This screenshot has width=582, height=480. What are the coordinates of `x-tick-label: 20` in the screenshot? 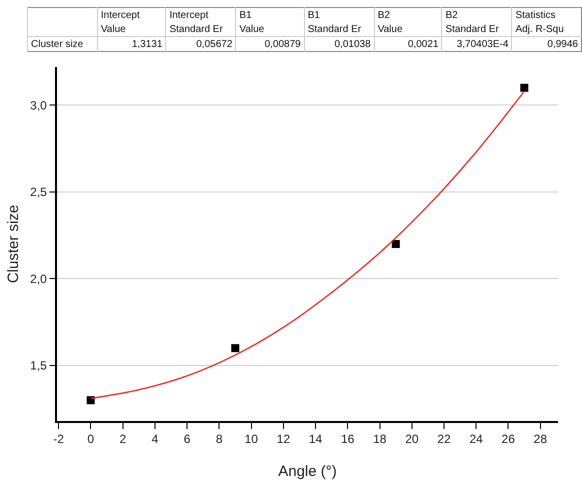 It's located at (412, 439).